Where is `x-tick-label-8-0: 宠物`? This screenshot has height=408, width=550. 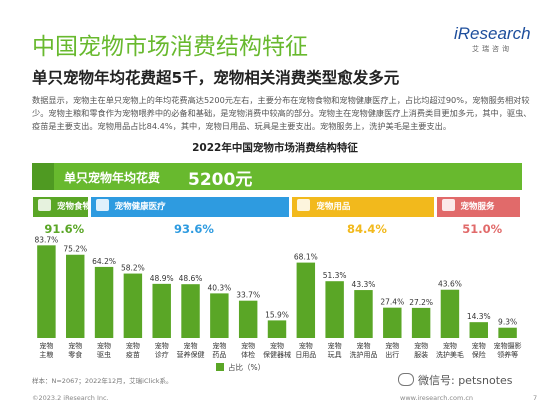
x-tick-label-8-0: 宠物 is located at coordinates (277, 345).